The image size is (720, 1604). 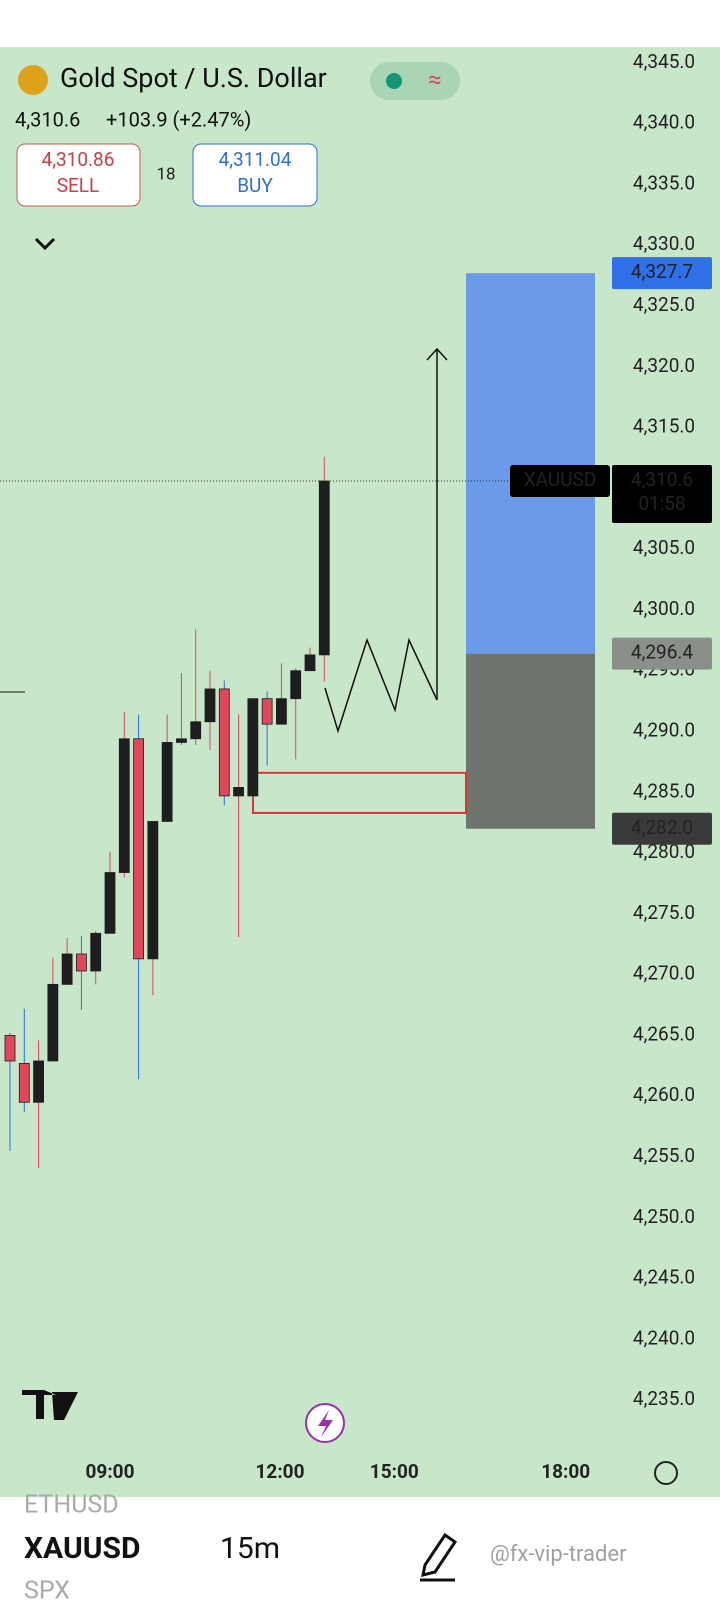 I want to click on market-open-dot, so click(x=394, y=81).